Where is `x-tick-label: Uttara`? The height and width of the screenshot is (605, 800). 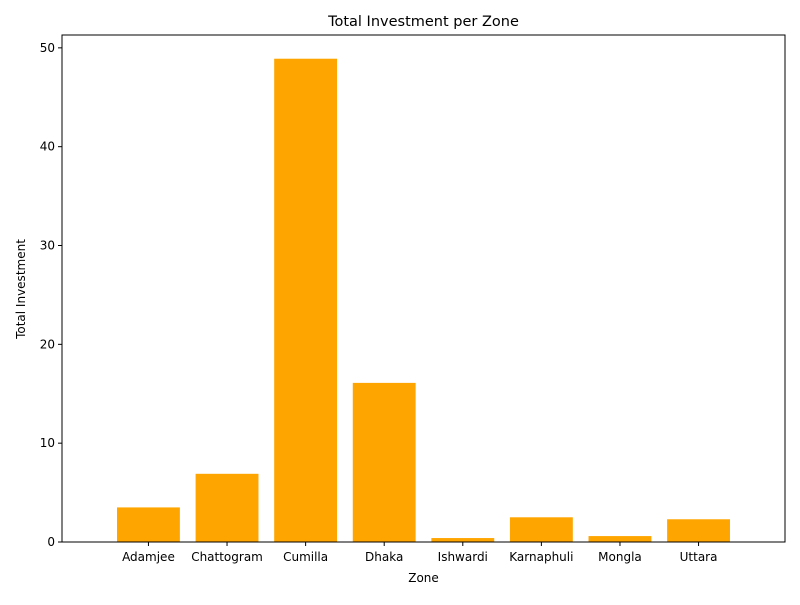 x-tick-label: Uttara is located at coordinates (699, 557).